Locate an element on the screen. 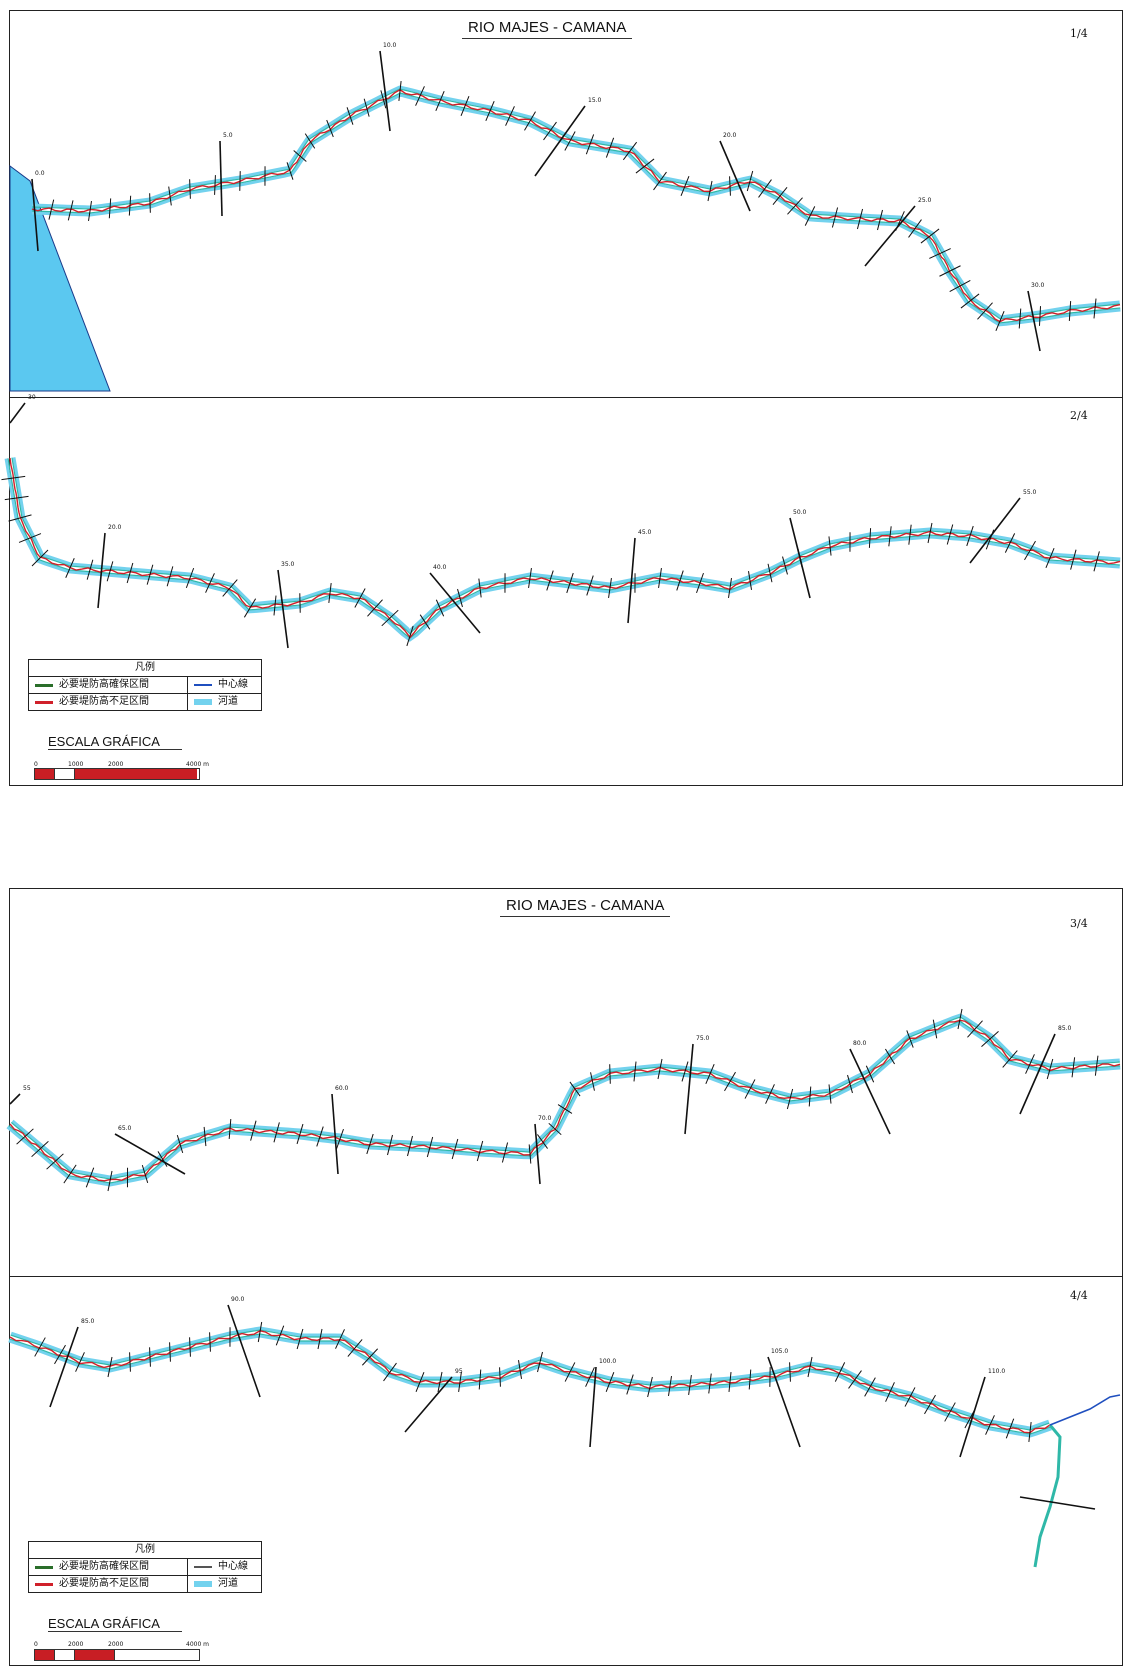  station-label: 20.0 is located at coordinates (730, 135).